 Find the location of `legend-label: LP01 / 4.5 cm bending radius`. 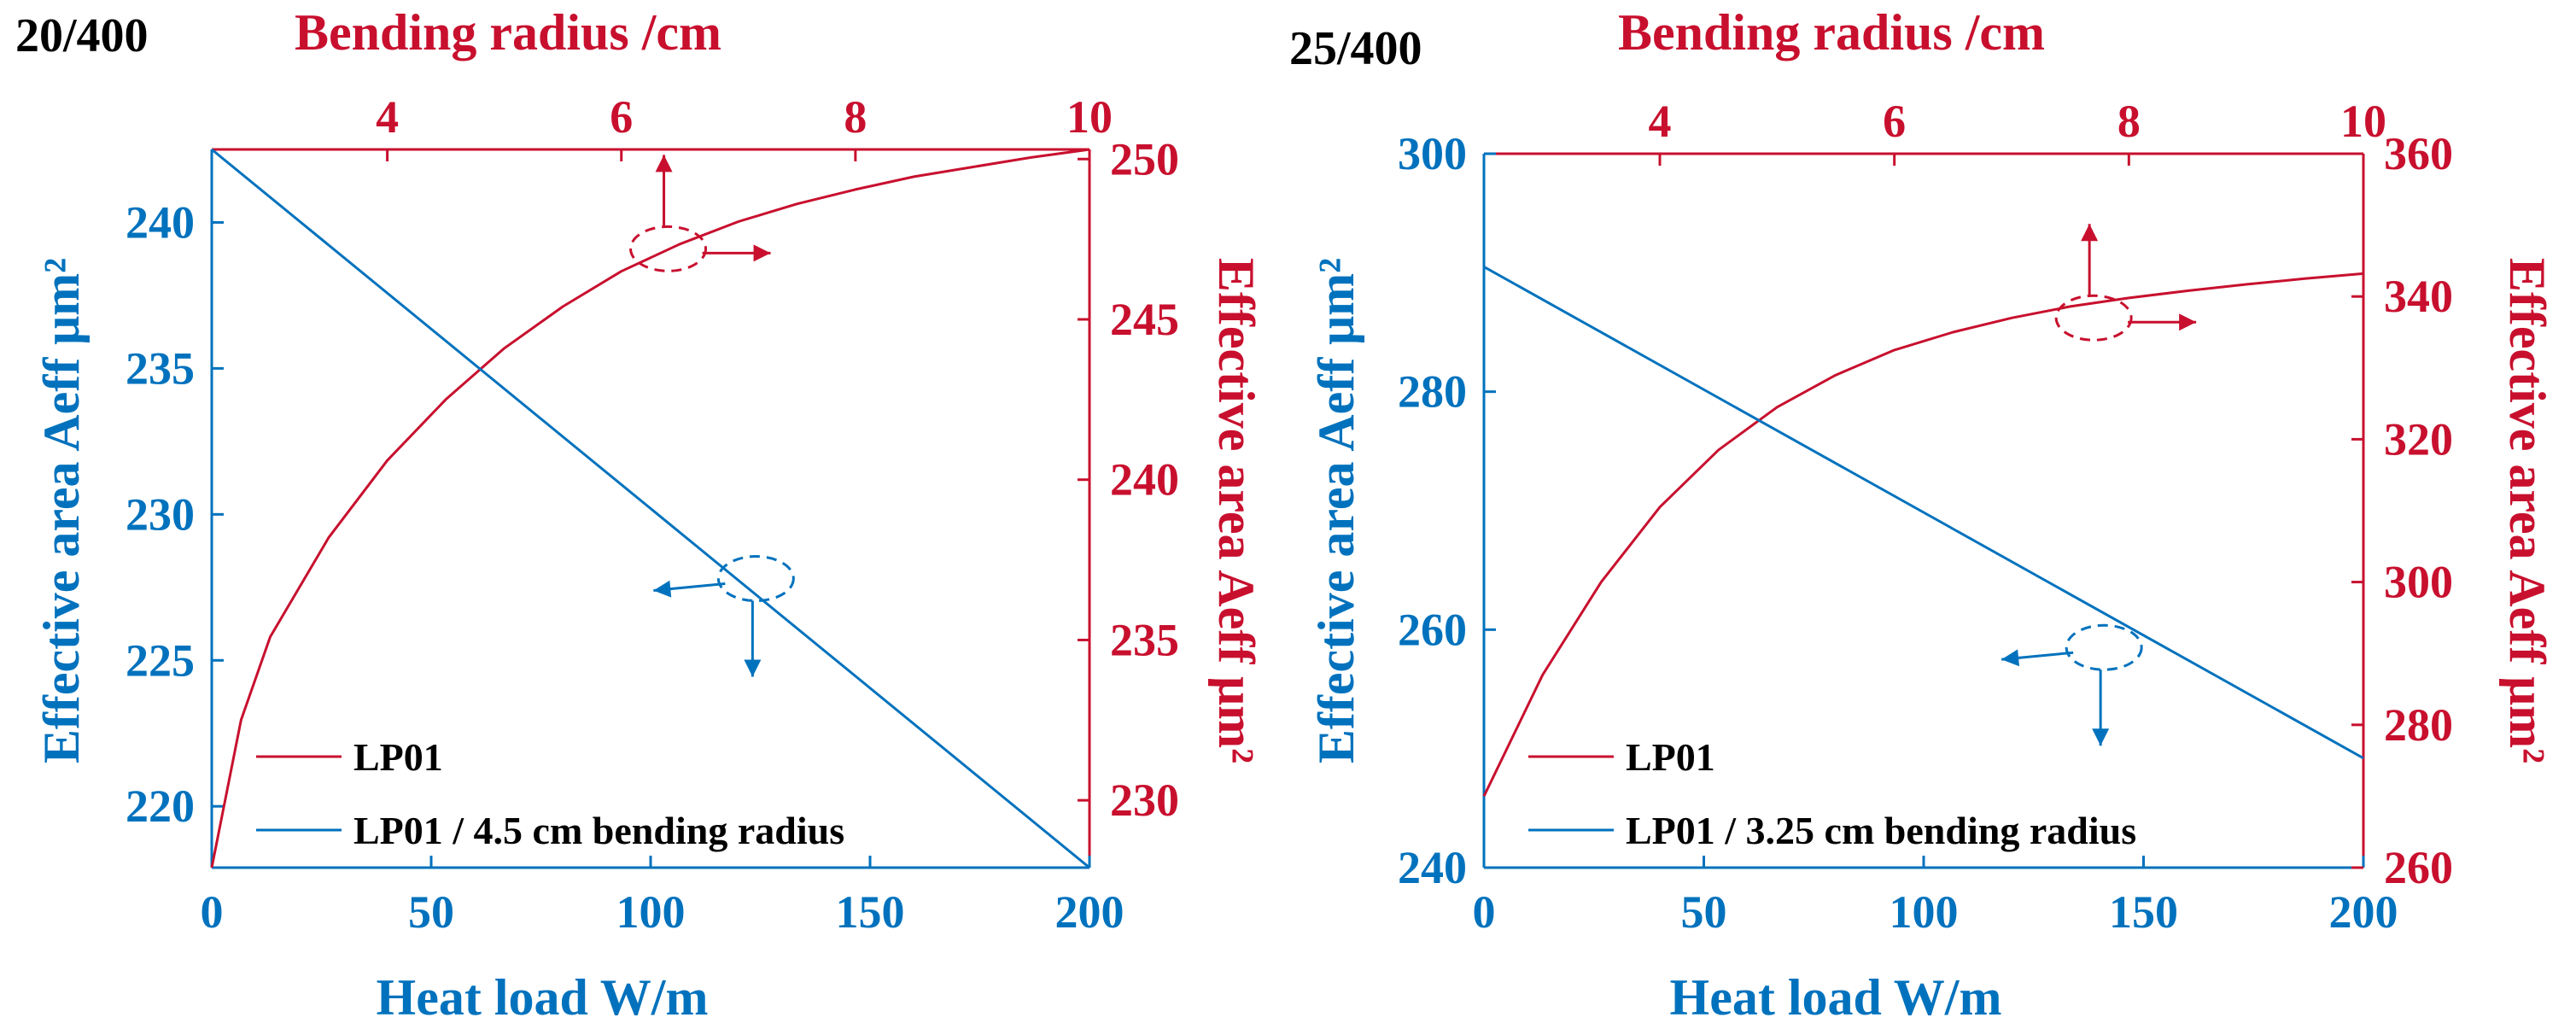

legend-label: LP01 / 4.5 cm bending radius is located at coordinates (598, 830).